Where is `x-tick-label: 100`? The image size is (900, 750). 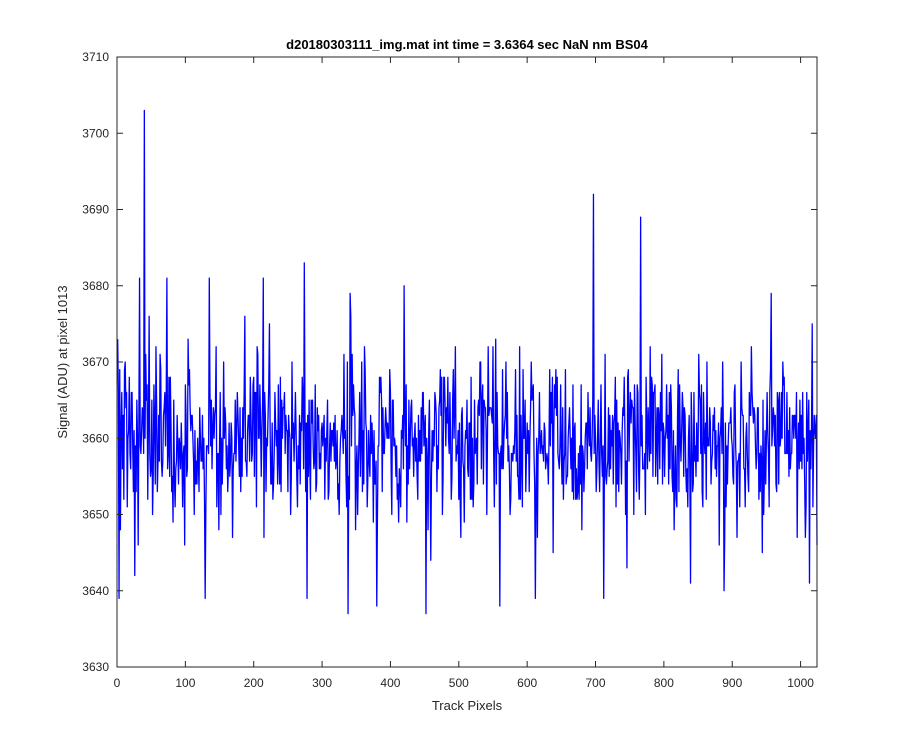
x-tick-label: 100 is located at coordinates (185, 683).